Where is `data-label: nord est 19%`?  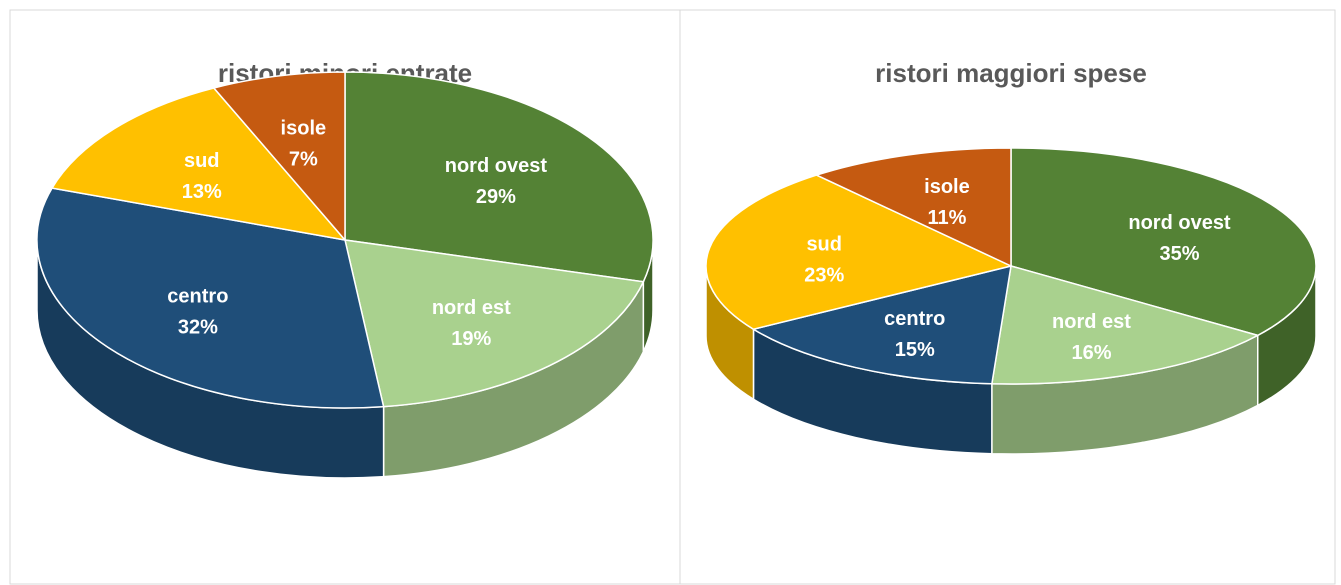
data-label: nord est 19% is located at coordinates (471, 323).